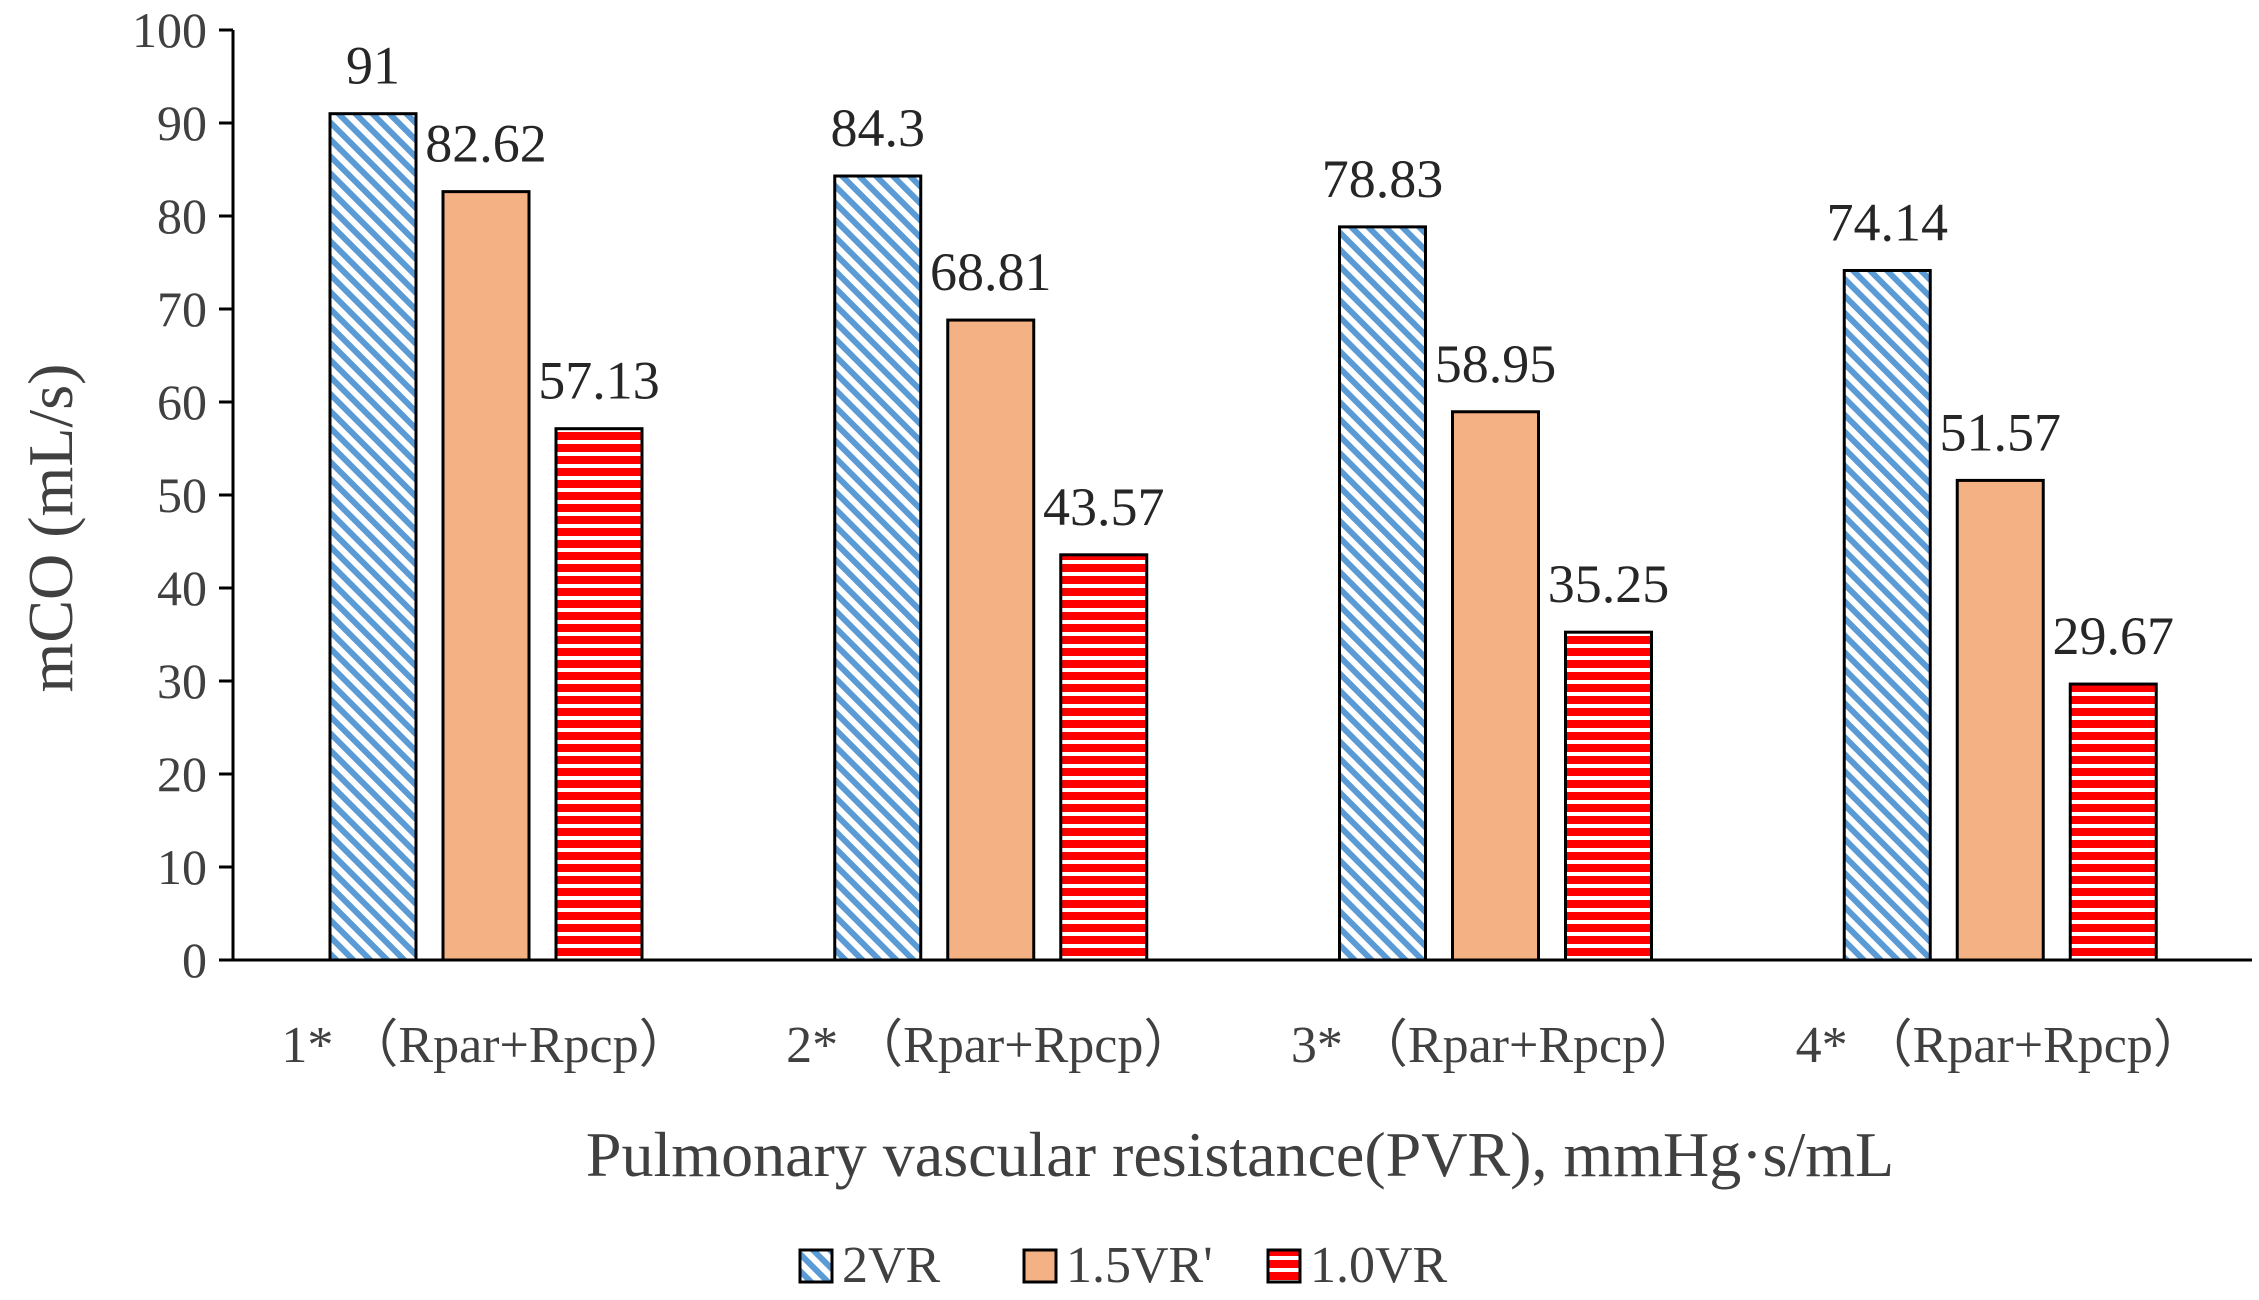 This screenshot has width=2259, height=1300. Describe the element at coordinates (990, 1045) in the screenshot. I see `x-category-label: 2* （Rpar+Rpcp）` at that location.